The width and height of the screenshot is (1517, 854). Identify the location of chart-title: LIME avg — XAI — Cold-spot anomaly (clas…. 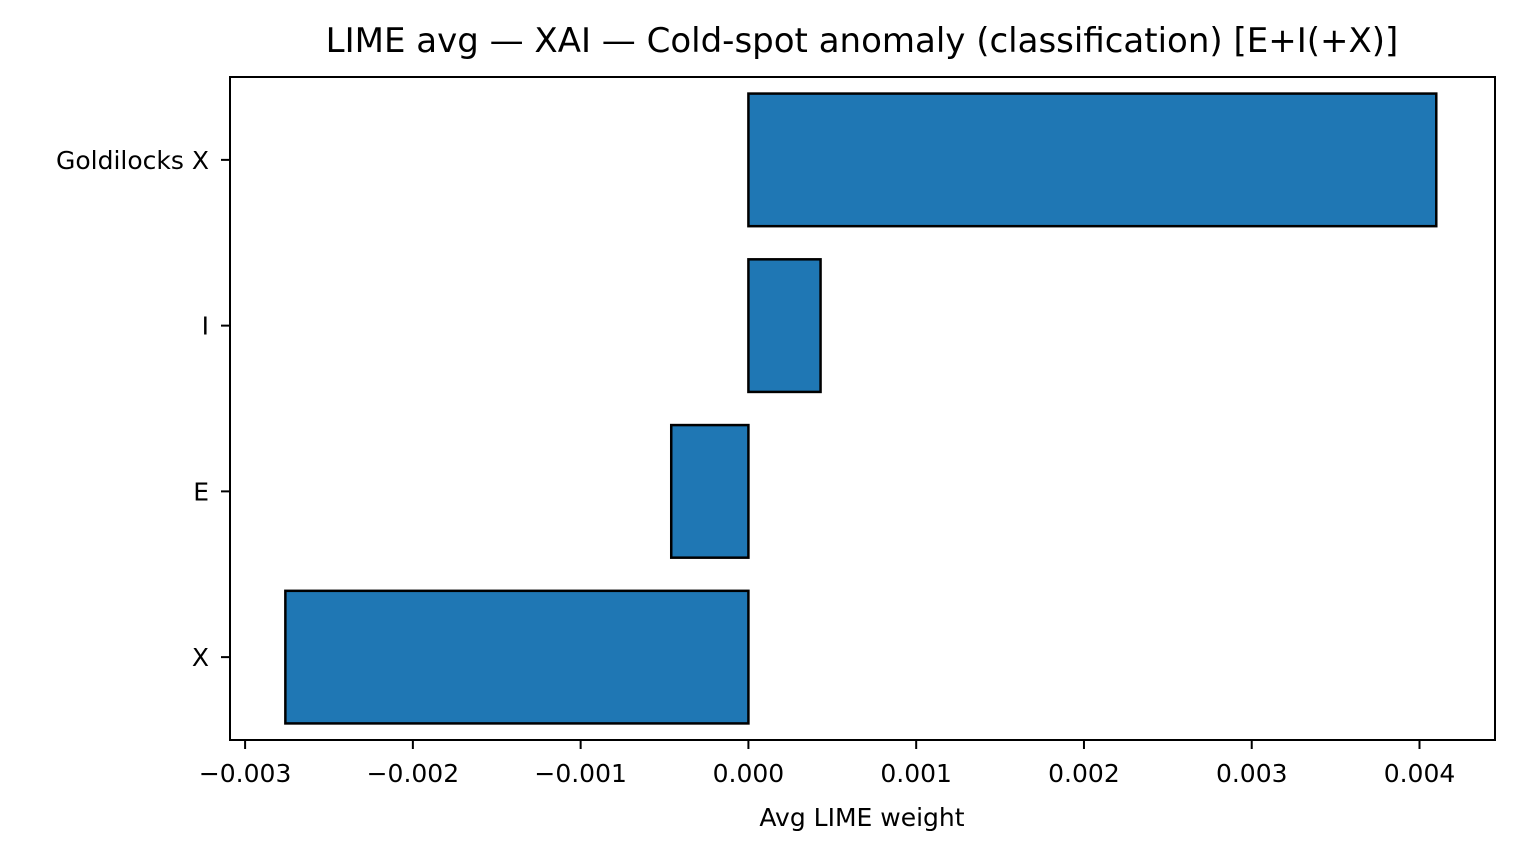
(862, 41).